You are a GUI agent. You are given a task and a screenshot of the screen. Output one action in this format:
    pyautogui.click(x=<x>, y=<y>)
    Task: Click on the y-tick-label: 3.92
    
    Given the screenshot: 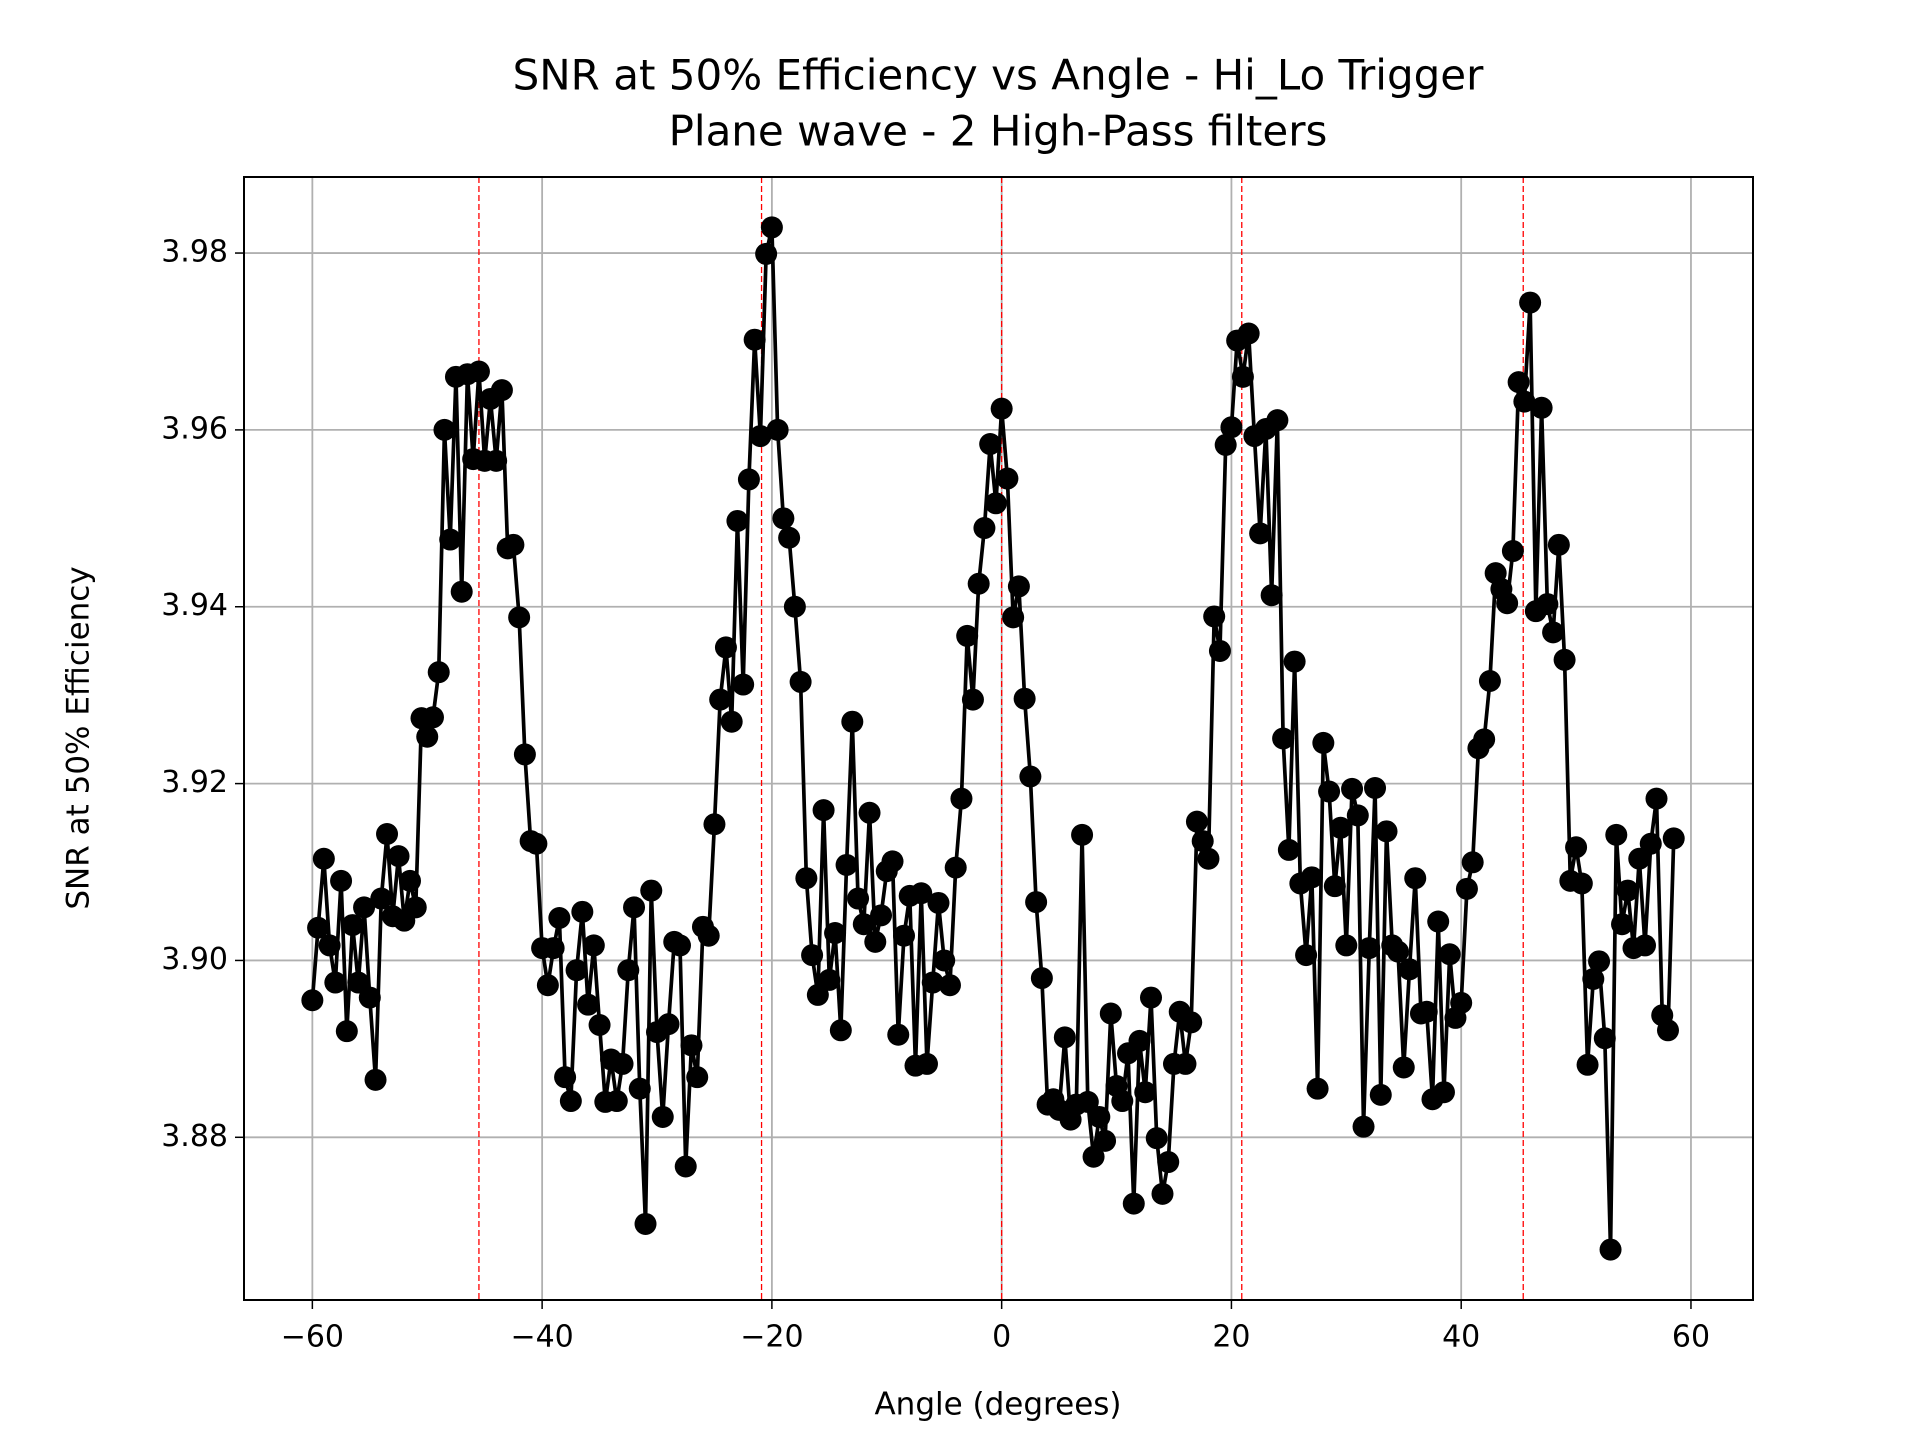 What is the action you would take?
    pyautogui.click(x=194, y=782)
    